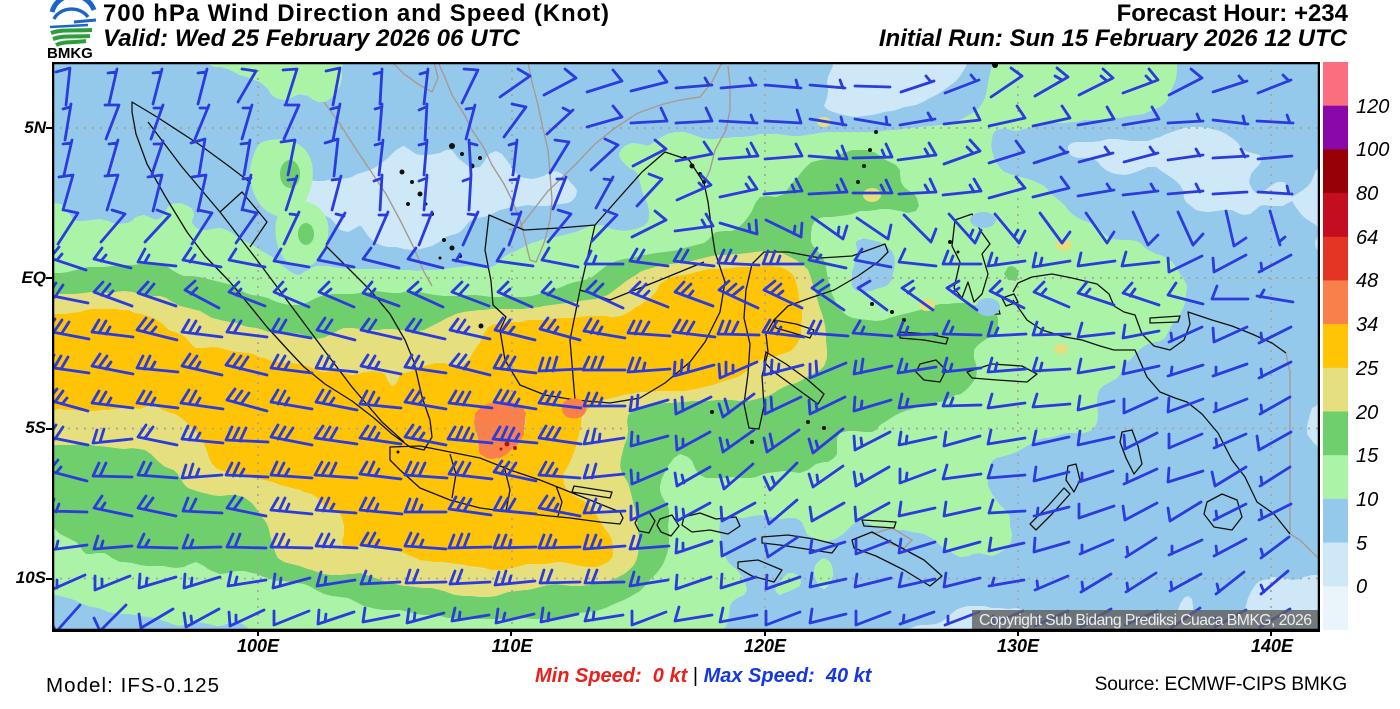 The height and width of the screenshot is (709, 1400). I want to click on svg-text: BMKG, so click(70, 52).